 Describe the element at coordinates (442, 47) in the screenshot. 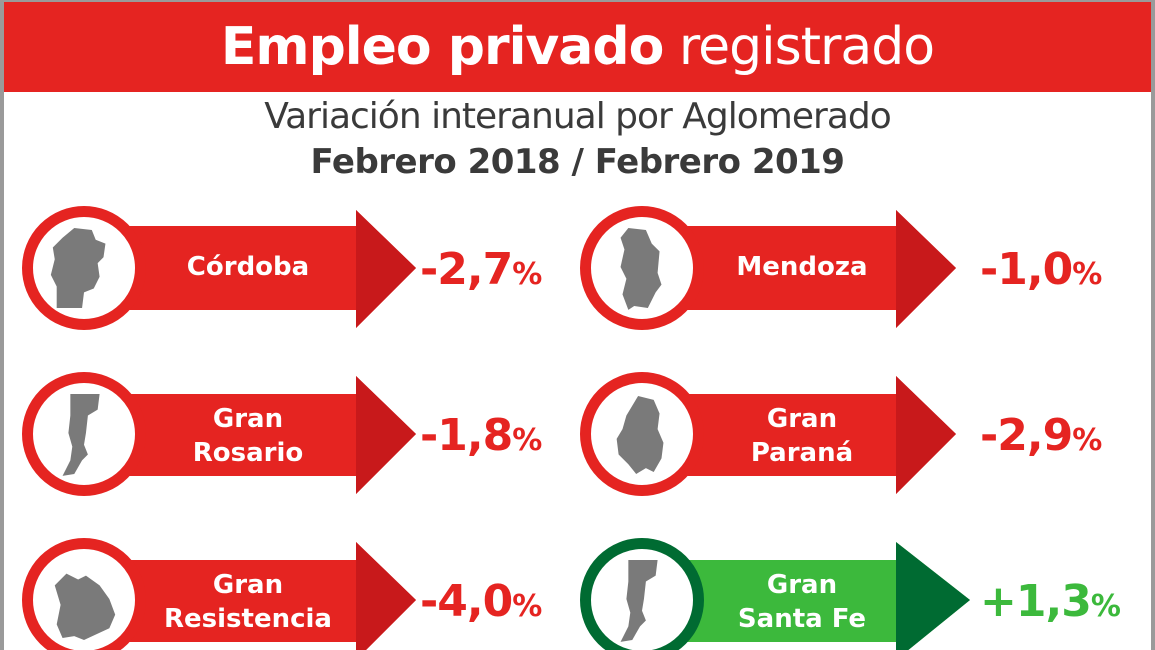

I see `title-bold: Empleo privado` at that location.